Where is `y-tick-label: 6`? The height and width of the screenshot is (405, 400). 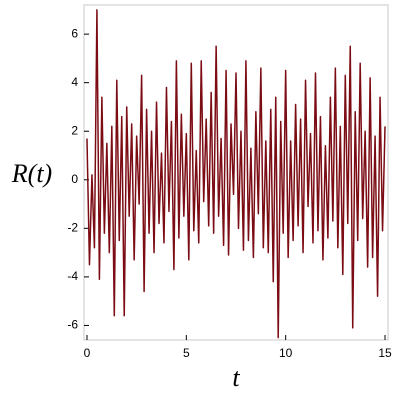 y-tick-label: 6 is located at coordinates (74, 33).